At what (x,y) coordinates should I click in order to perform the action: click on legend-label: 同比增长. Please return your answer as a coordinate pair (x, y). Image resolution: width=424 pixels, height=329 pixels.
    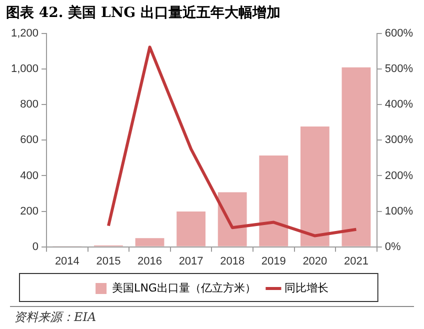
    Looking at the image, I should click on (306, 287).